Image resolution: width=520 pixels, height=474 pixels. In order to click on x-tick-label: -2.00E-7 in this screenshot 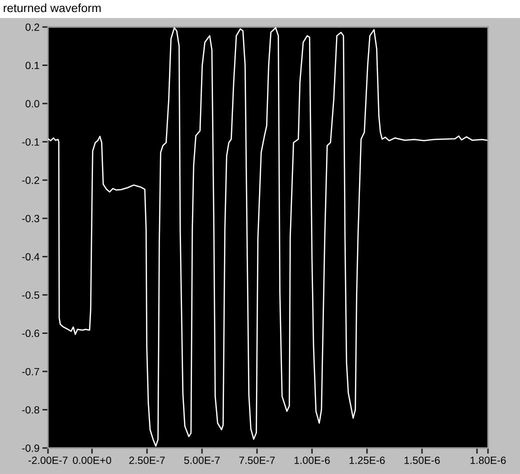, I will do `click(48, 460)`.